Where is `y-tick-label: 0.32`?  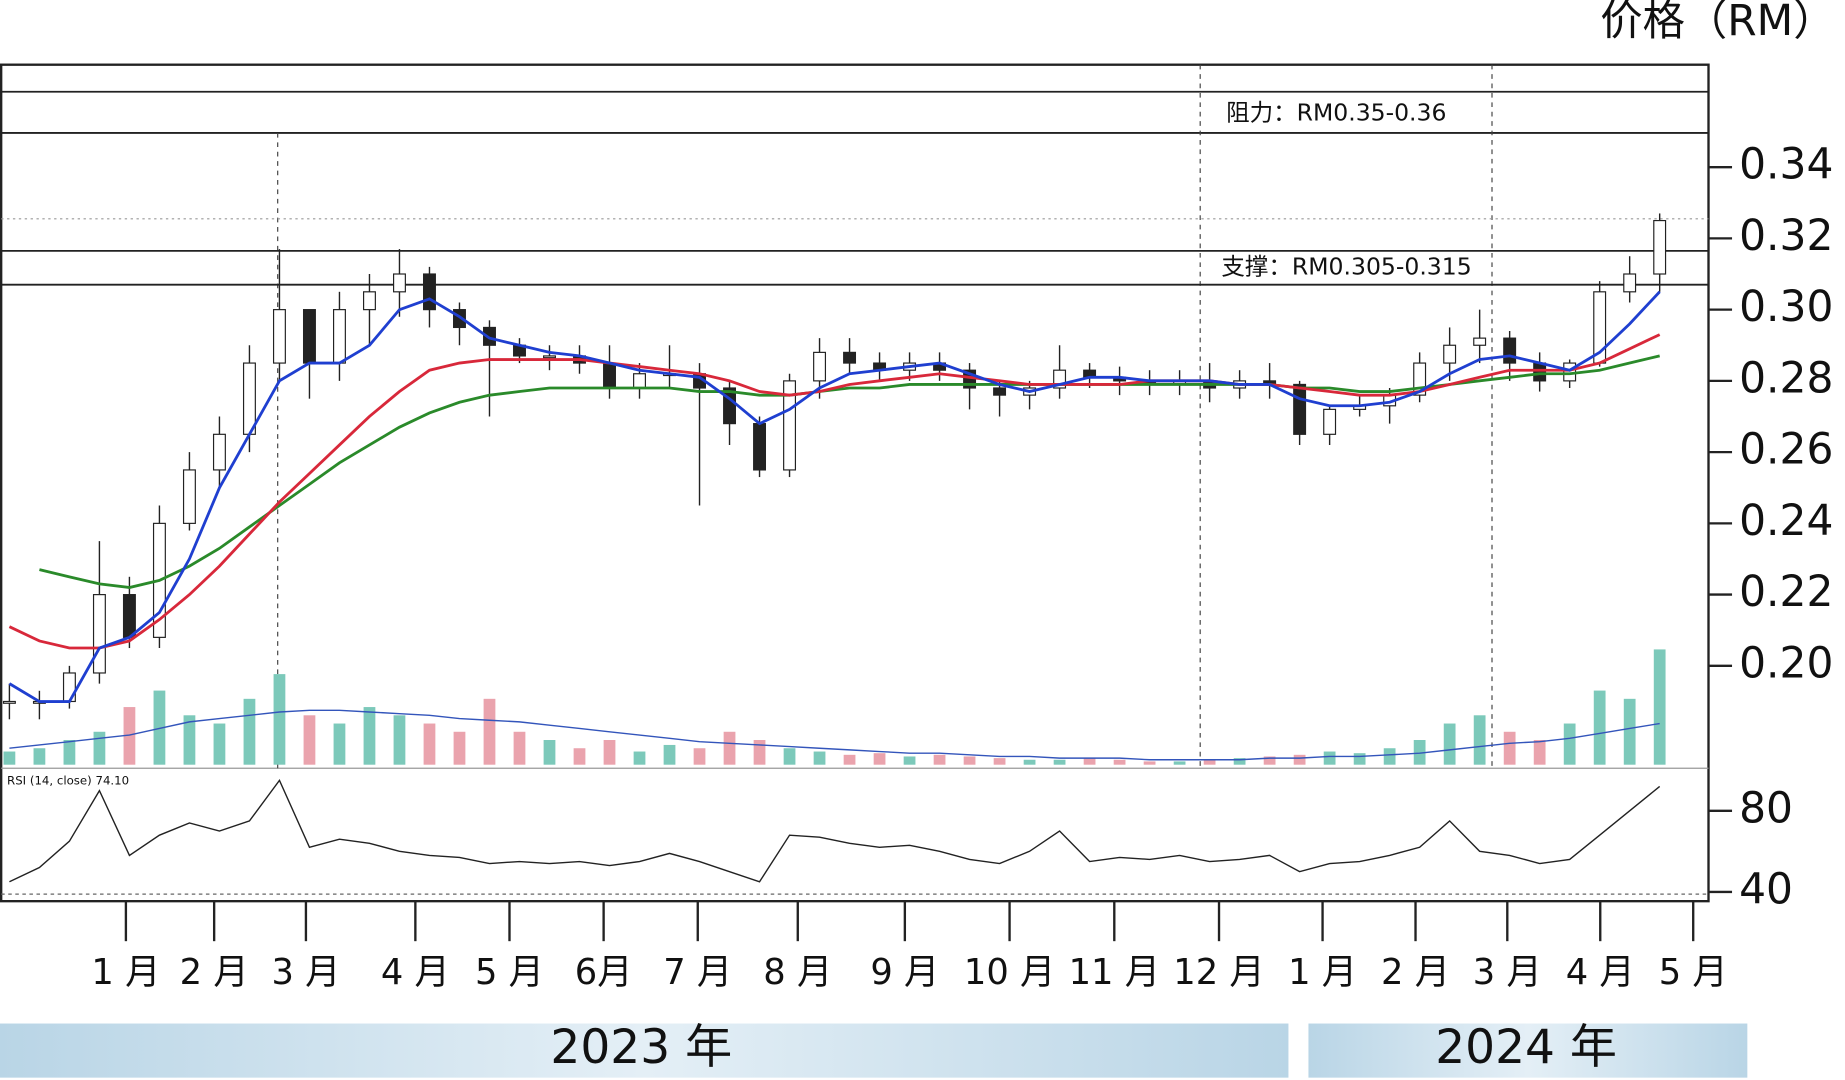 y-tick-label: 0.32 is located at coordinates (1786, 235).